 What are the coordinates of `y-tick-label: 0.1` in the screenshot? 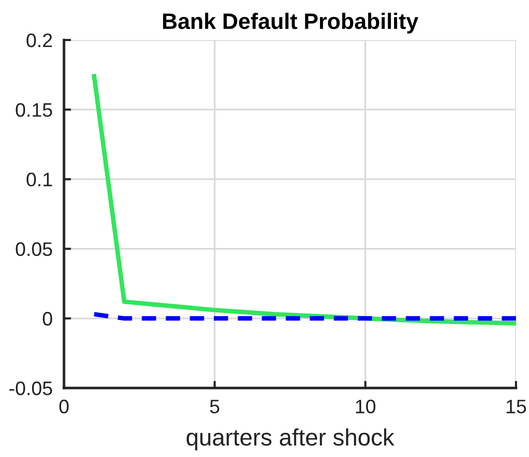 It's located at (39, 179).